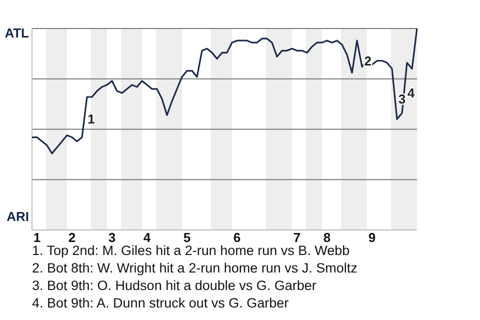 This screenshot has height=320, width=480. What do you see at coordinates (17, 216) in the screenshot?
I see `text: ARI` at bounding box center [17, 216].